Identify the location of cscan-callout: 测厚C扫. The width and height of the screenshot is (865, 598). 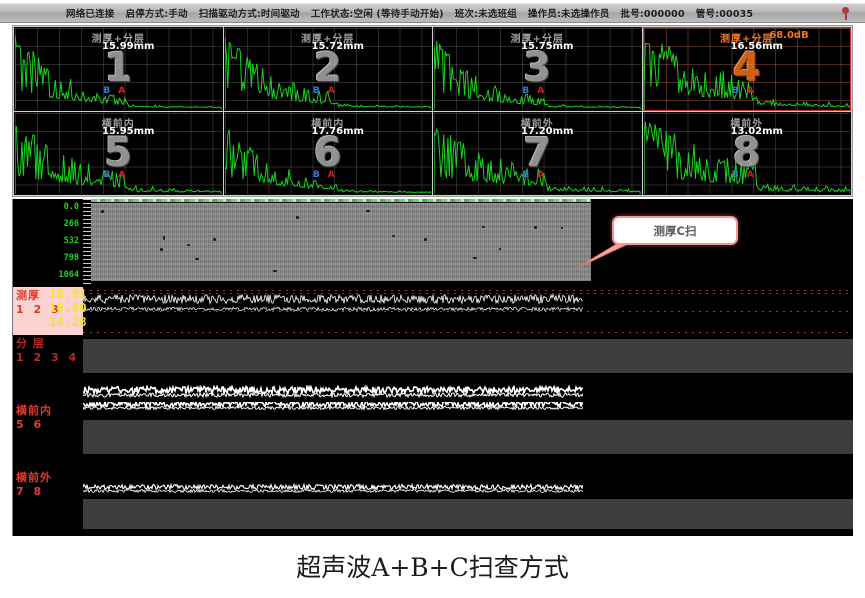
(675, 230).